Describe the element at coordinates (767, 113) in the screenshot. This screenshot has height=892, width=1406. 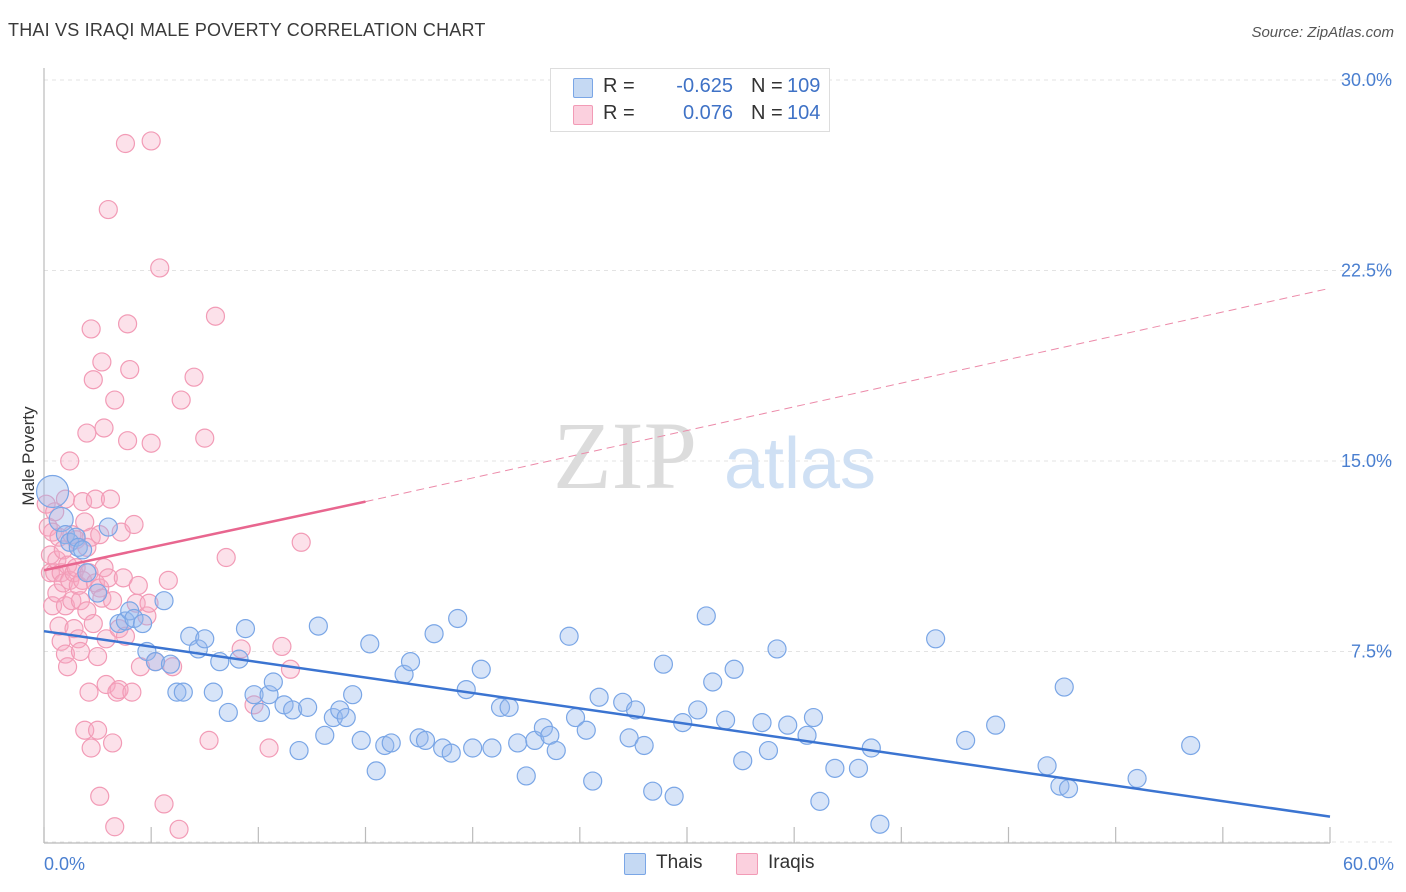
I see `legend-n-label: N =` at that location.